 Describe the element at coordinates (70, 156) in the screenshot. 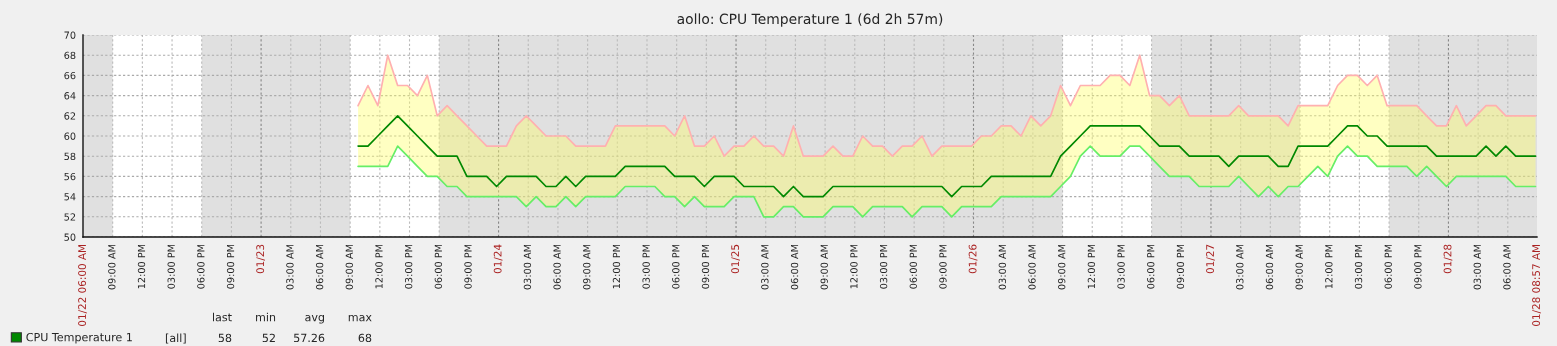

I see `y-tick-label: 58` at that location.